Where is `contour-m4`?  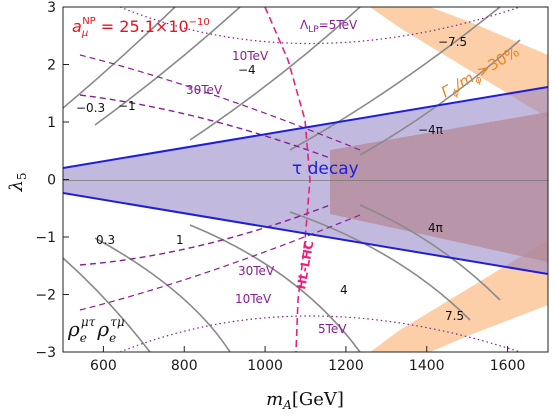 contour-m4 is located at coordinates (275, 74).